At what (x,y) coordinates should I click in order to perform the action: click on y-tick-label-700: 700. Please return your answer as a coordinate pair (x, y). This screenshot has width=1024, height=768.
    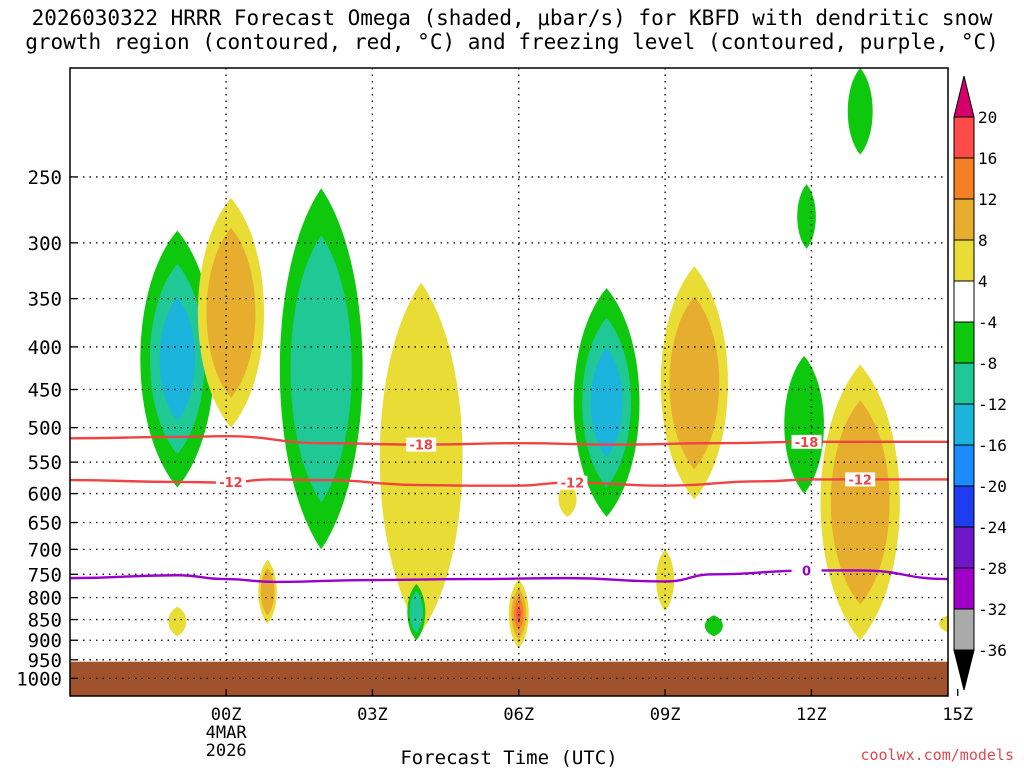
    Looking at the image, I should click on (45, 550).